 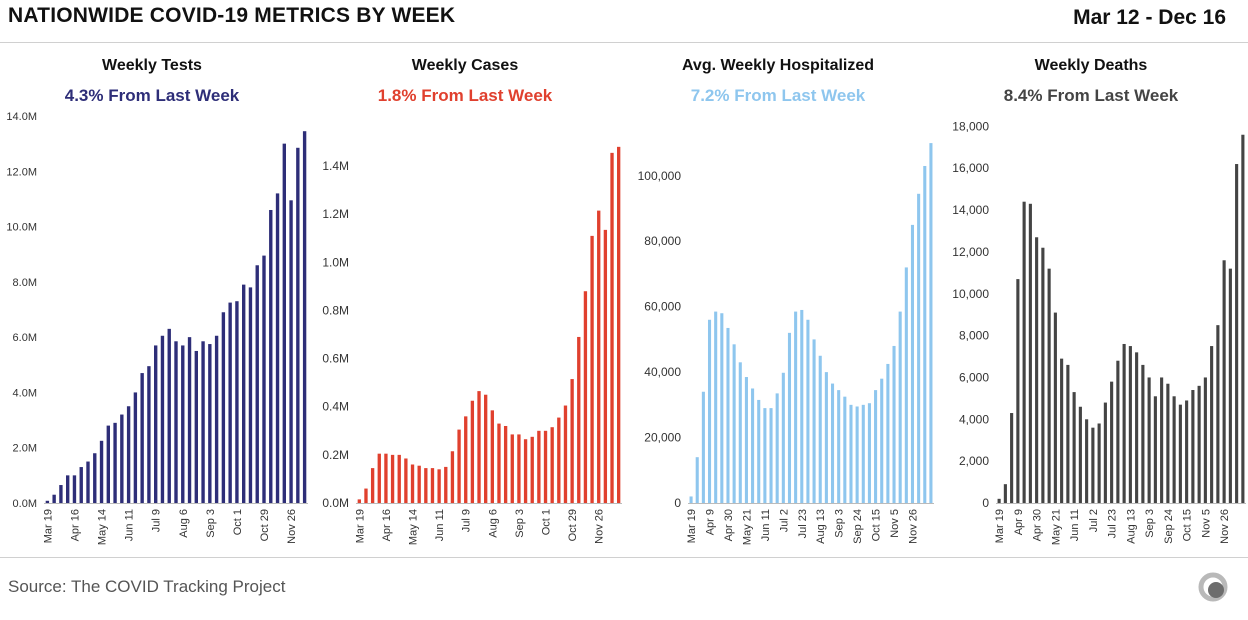 What do you see at coordinates (1091, 65) in the screenshot?
I see `chart-title: Weekly Deaths` at bounding box center [1091, 65].